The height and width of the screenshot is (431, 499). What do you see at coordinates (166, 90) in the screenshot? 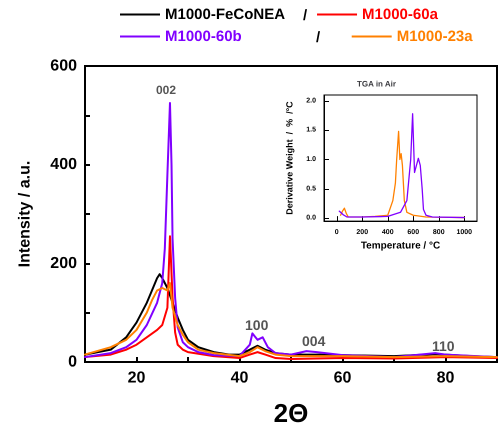
I see `annotation: 002` at bounding box center [166, 90].